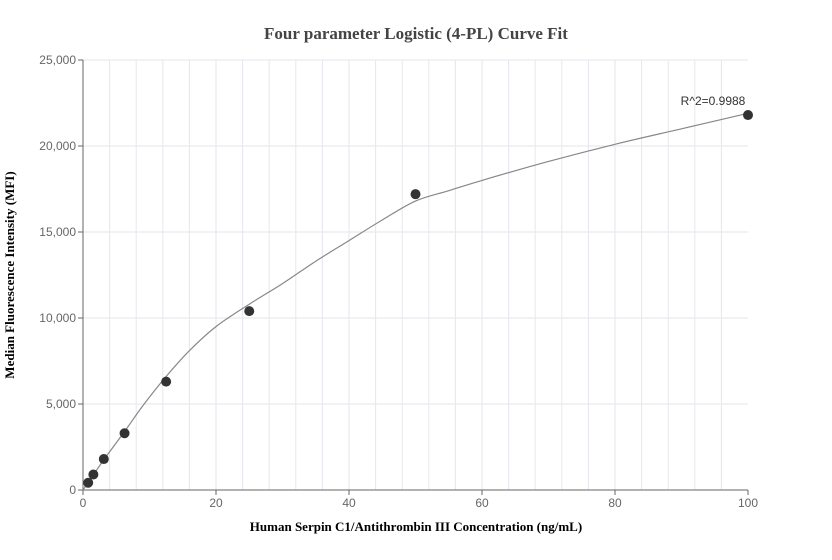 This screenshot has height=560, width=832. Describe the element at coordinates (57, 232) in the screenshot. I see `y-tick-label: 15,000` at that location.